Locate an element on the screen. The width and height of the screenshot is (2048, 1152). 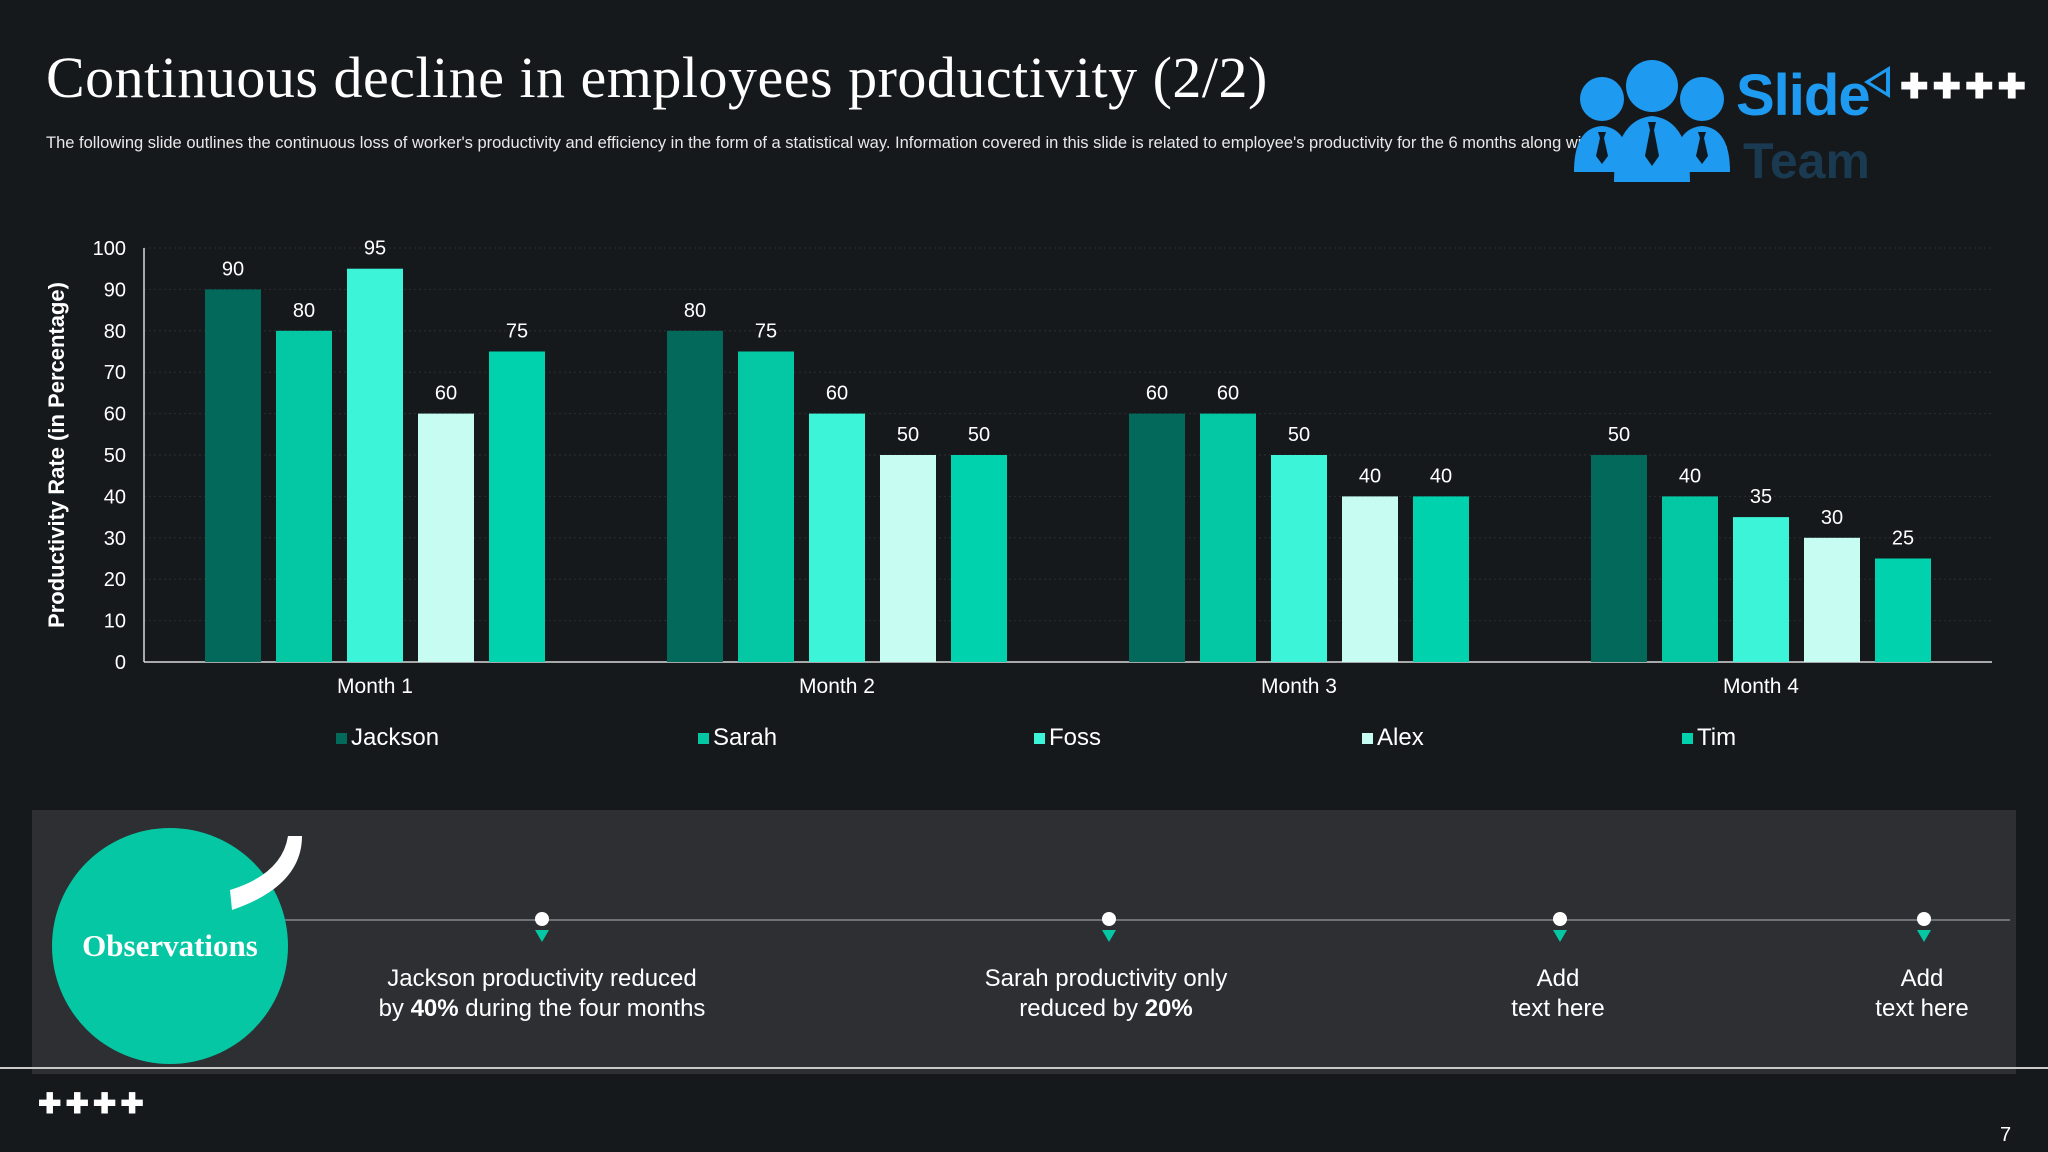
y-tick-label: 80 is located at coordinates (115, 332).